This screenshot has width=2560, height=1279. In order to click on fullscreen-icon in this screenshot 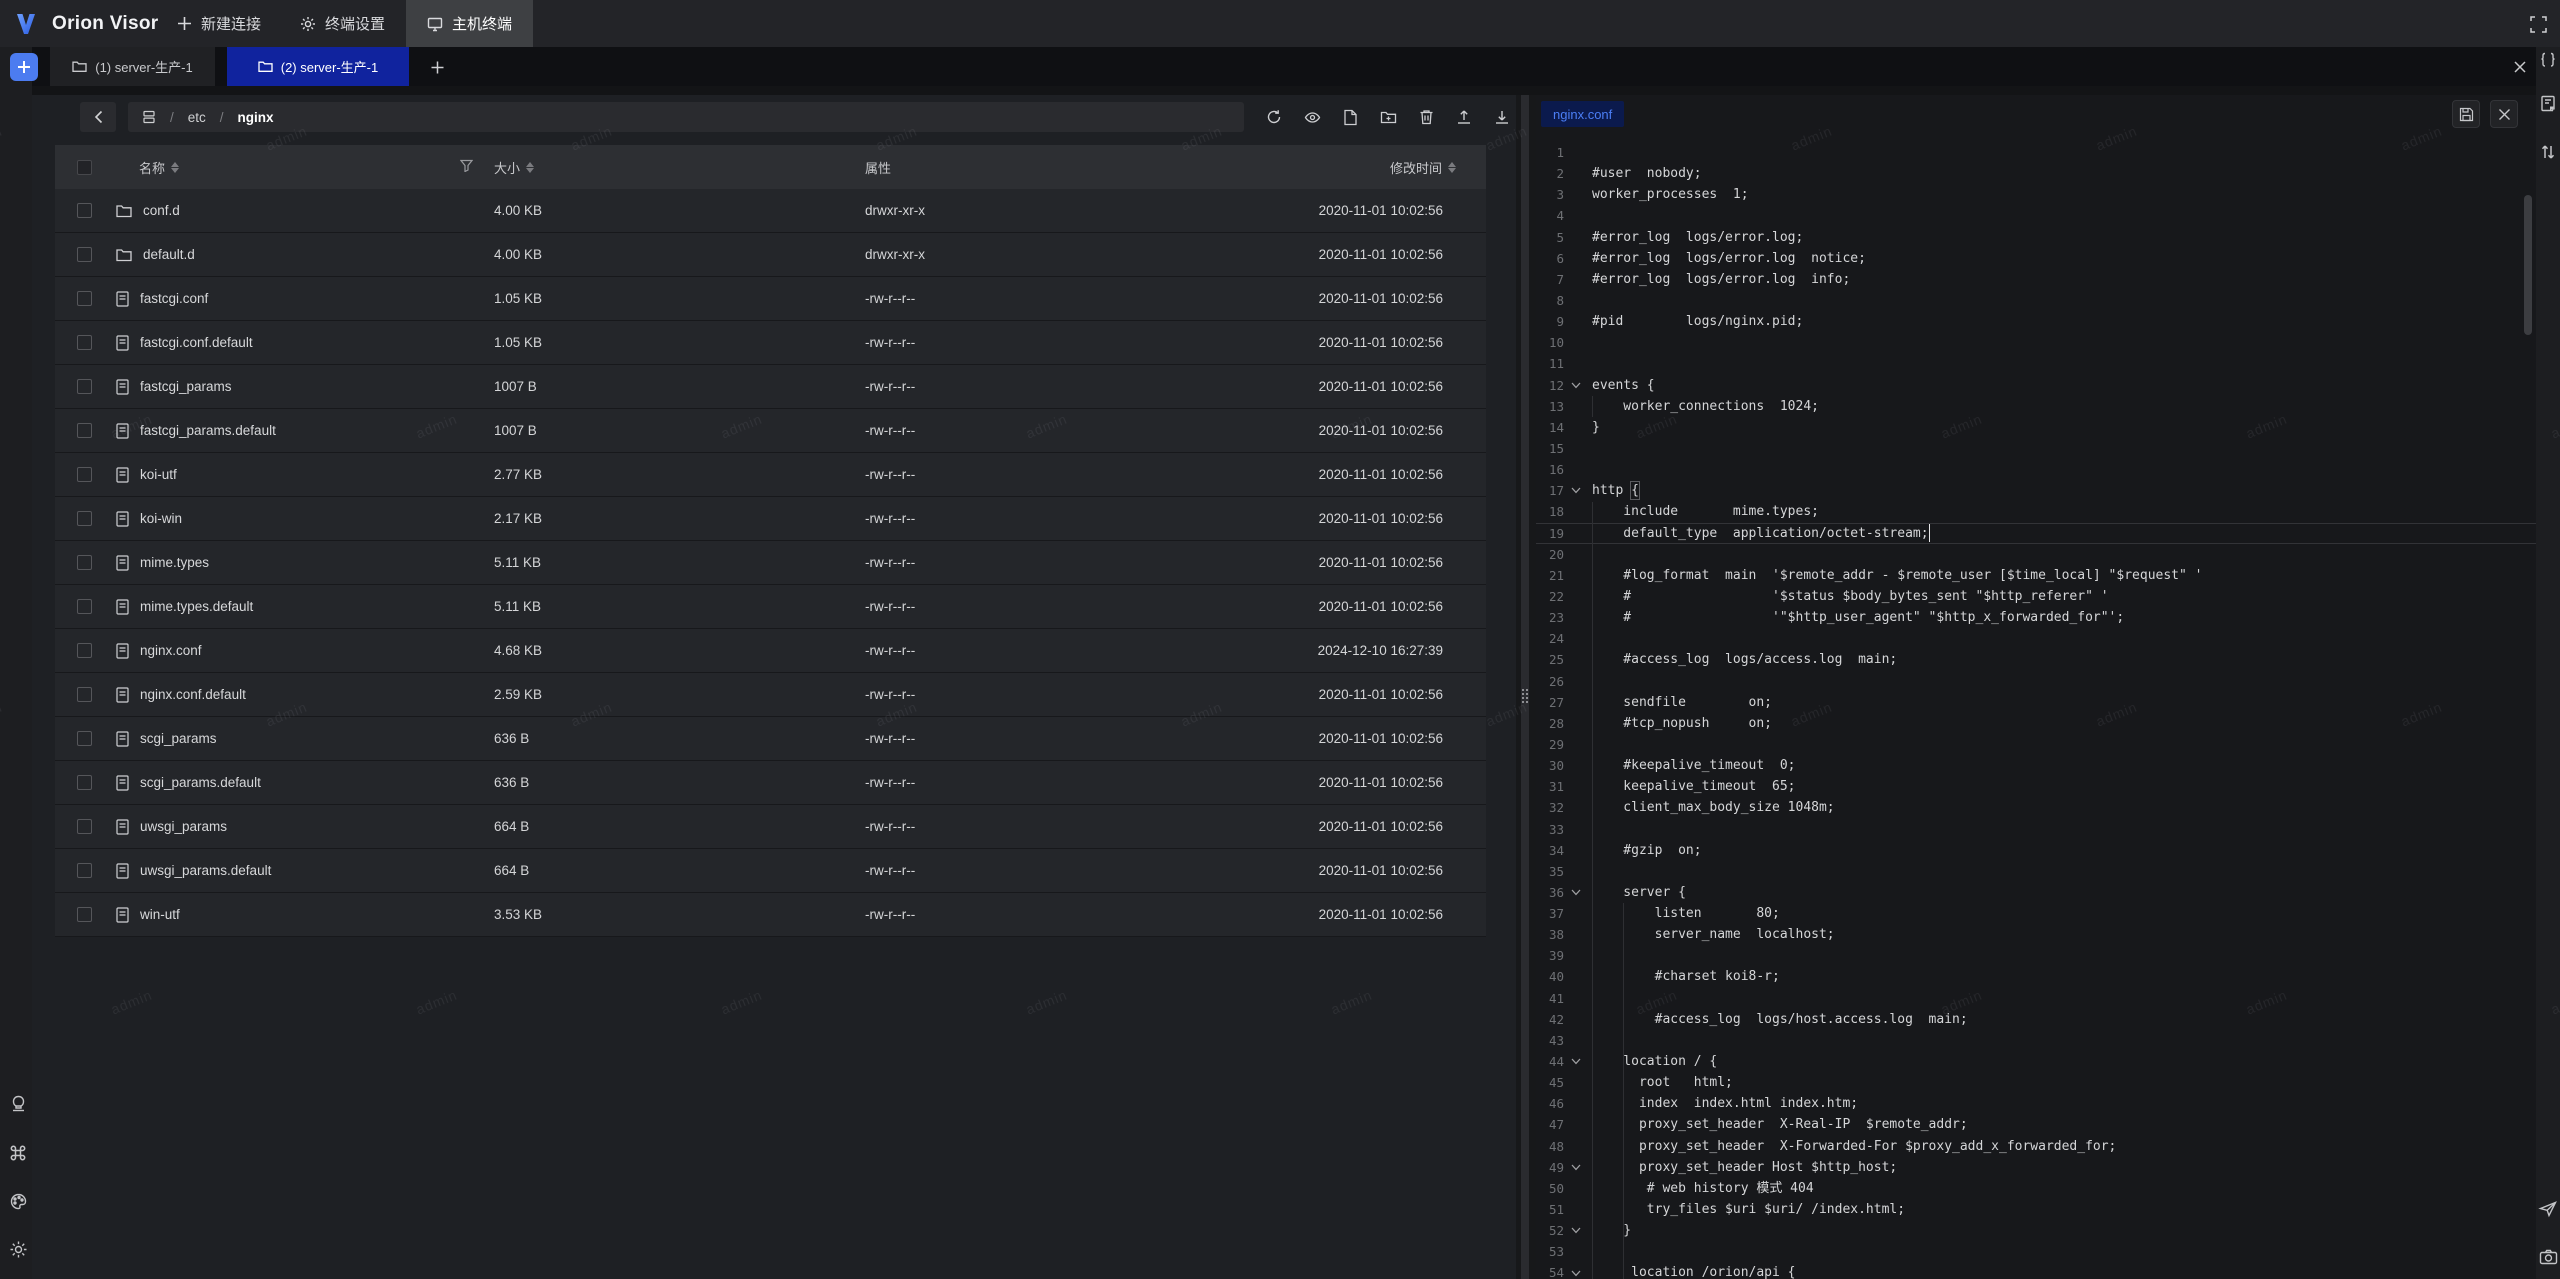, I will do `click(2538, 24)`.